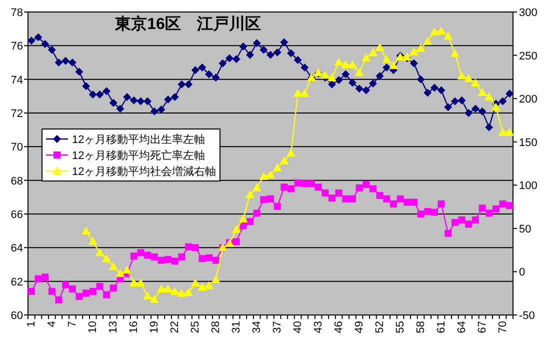 Image resolution: width=550 pixels, height=345 pixels. I want to click on y-tick-label: 78, so click(16, 13).